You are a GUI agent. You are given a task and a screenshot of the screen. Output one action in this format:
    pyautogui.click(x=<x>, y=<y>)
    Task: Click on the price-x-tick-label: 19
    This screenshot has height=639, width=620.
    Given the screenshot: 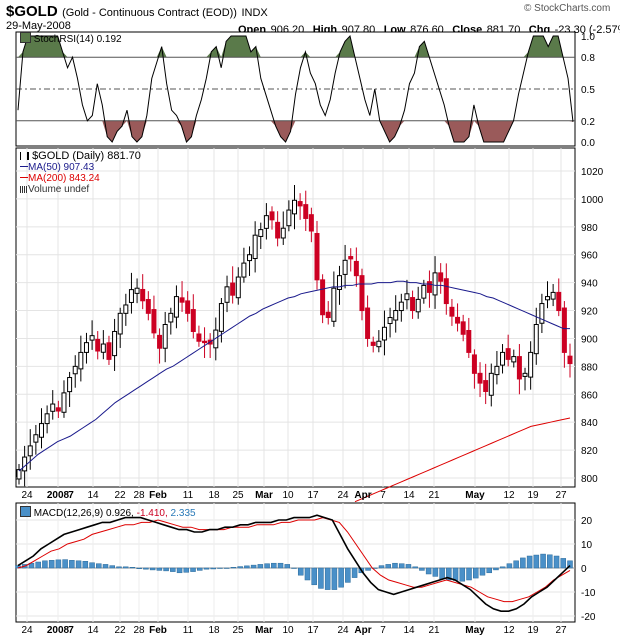 What is the action you would take?
    pyautogui.click(x=533, y=495)
    